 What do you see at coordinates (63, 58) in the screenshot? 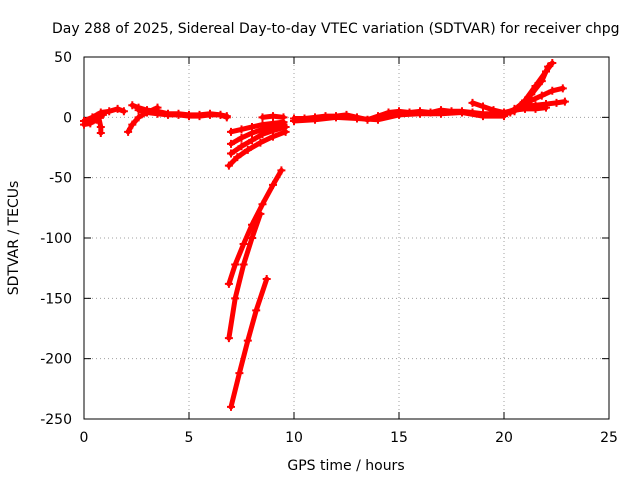
I see `y-tick-label: 50` at bounding box center [63, 58].